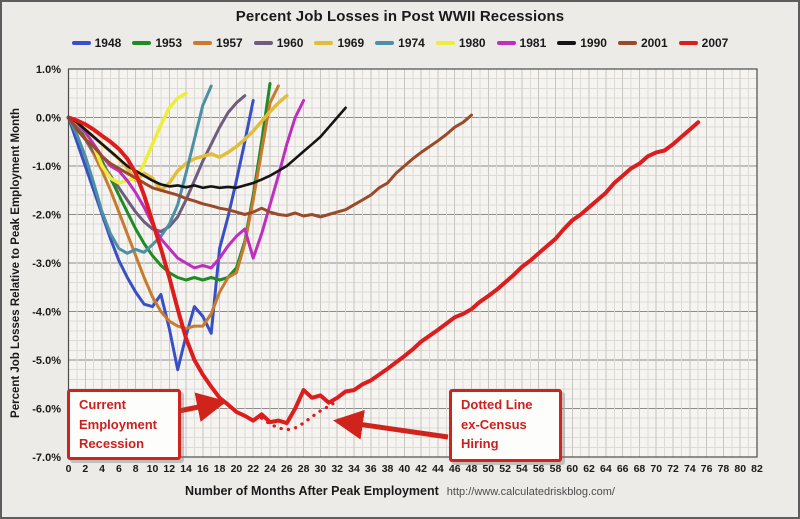 The image size is (800, 519). What do you see at coordinates (153, 469) in the screenshot?
I see `x-tick-label: 10` at bounding box center [153, 469].